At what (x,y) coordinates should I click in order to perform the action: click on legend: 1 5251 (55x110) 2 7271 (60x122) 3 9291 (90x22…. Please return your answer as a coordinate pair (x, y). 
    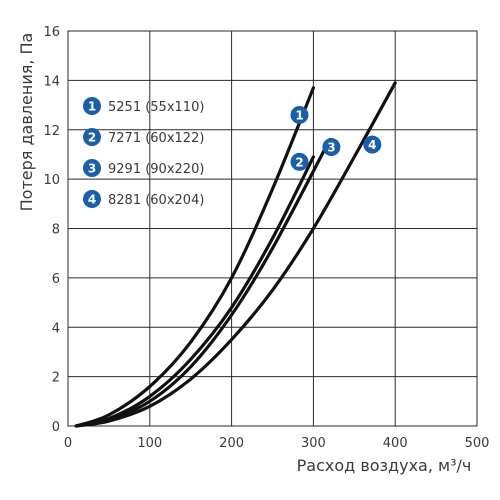
    Looking at the image, I should click on (143, 152).